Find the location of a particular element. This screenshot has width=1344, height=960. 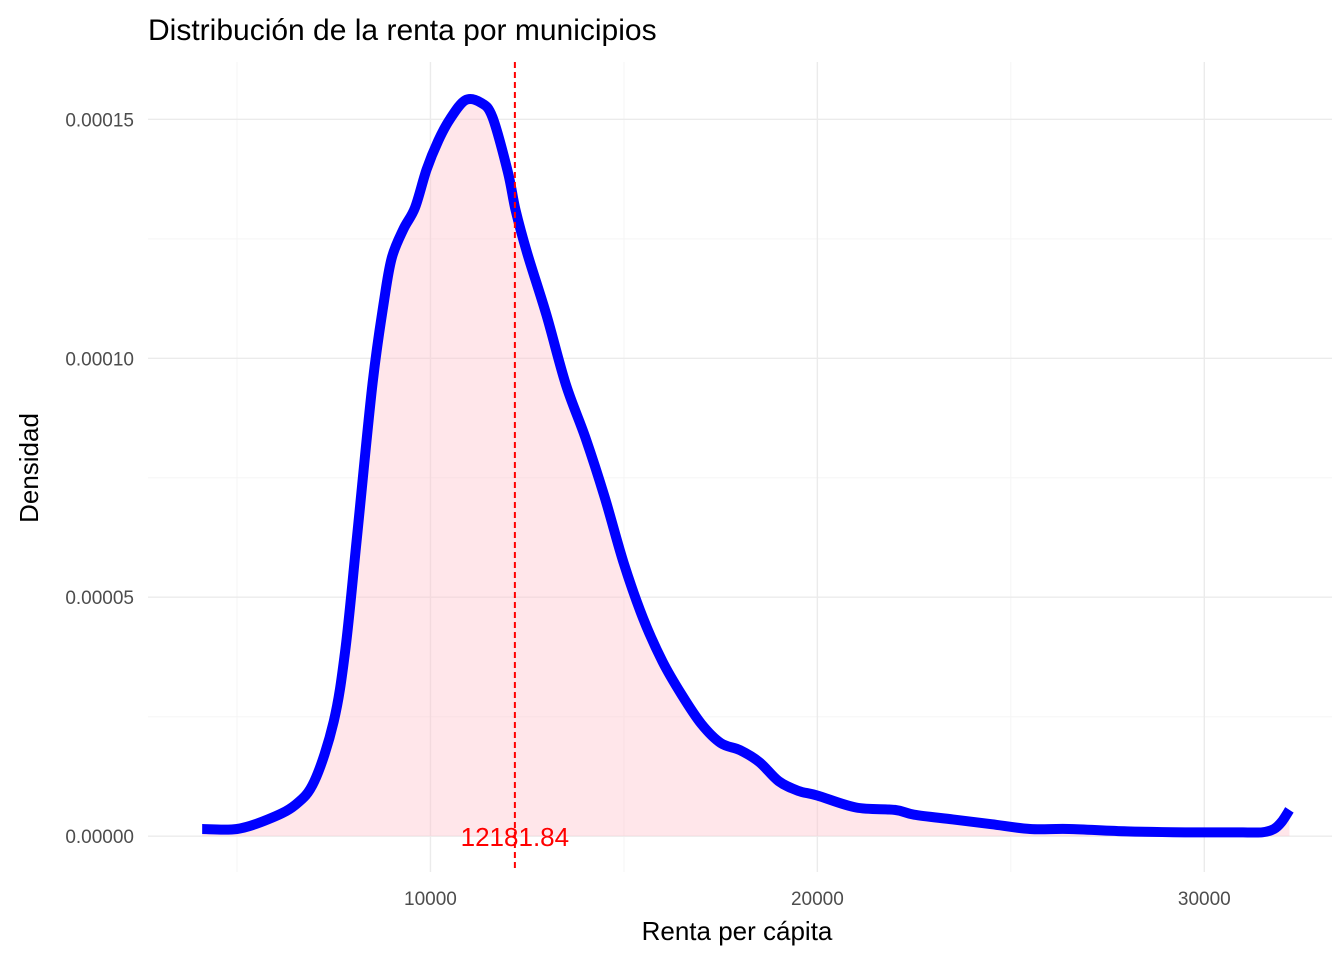

y-axis-tick-labels: 0.00000 0.00005 0.00010 0.00015 is located at coordinates (99, 479).